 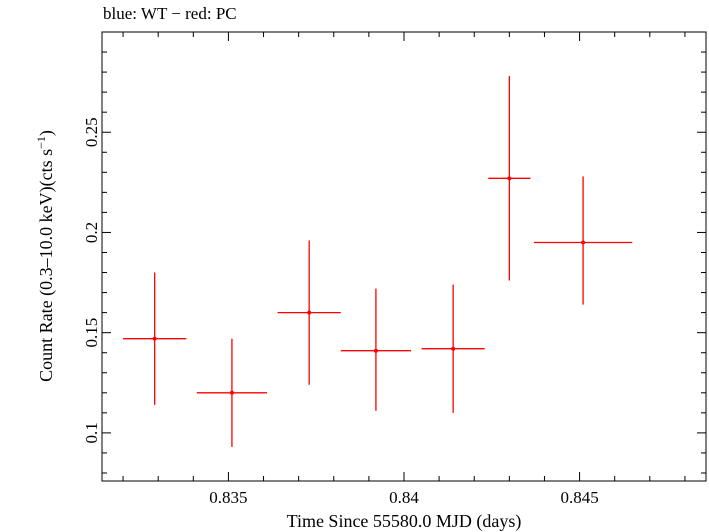 What do you see at coordinates (91, 432) in the screenshot?
I see `y-tick-label: 0.1` at bounding box center [91, 432].